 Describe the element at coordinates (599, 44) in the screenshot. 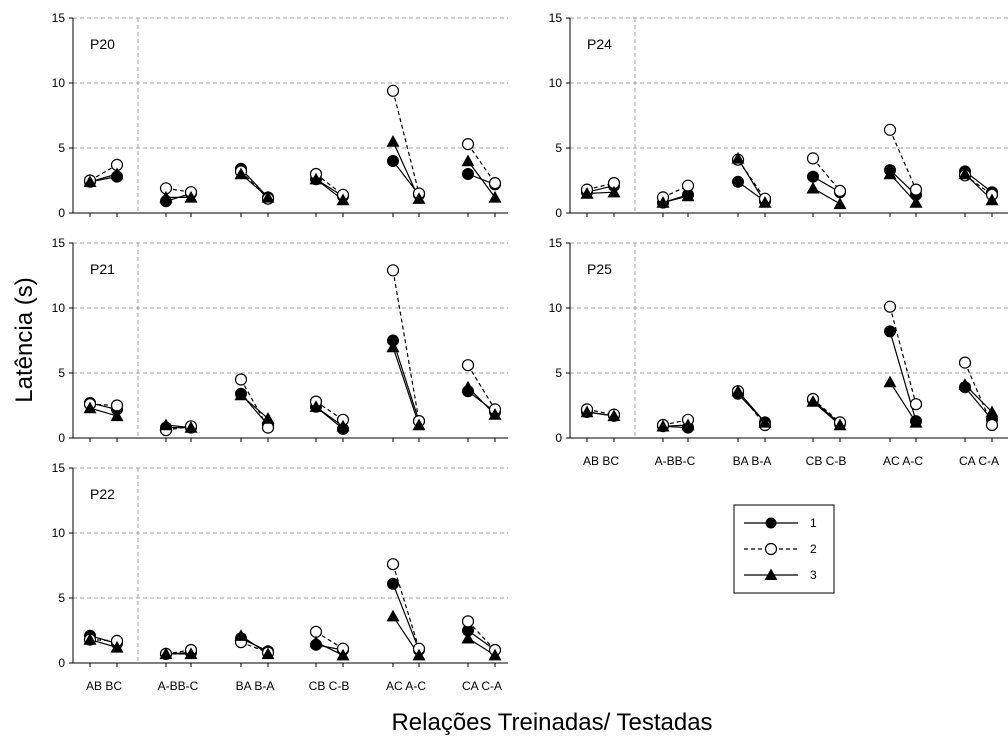

I see `panel-label: P24` at that location.